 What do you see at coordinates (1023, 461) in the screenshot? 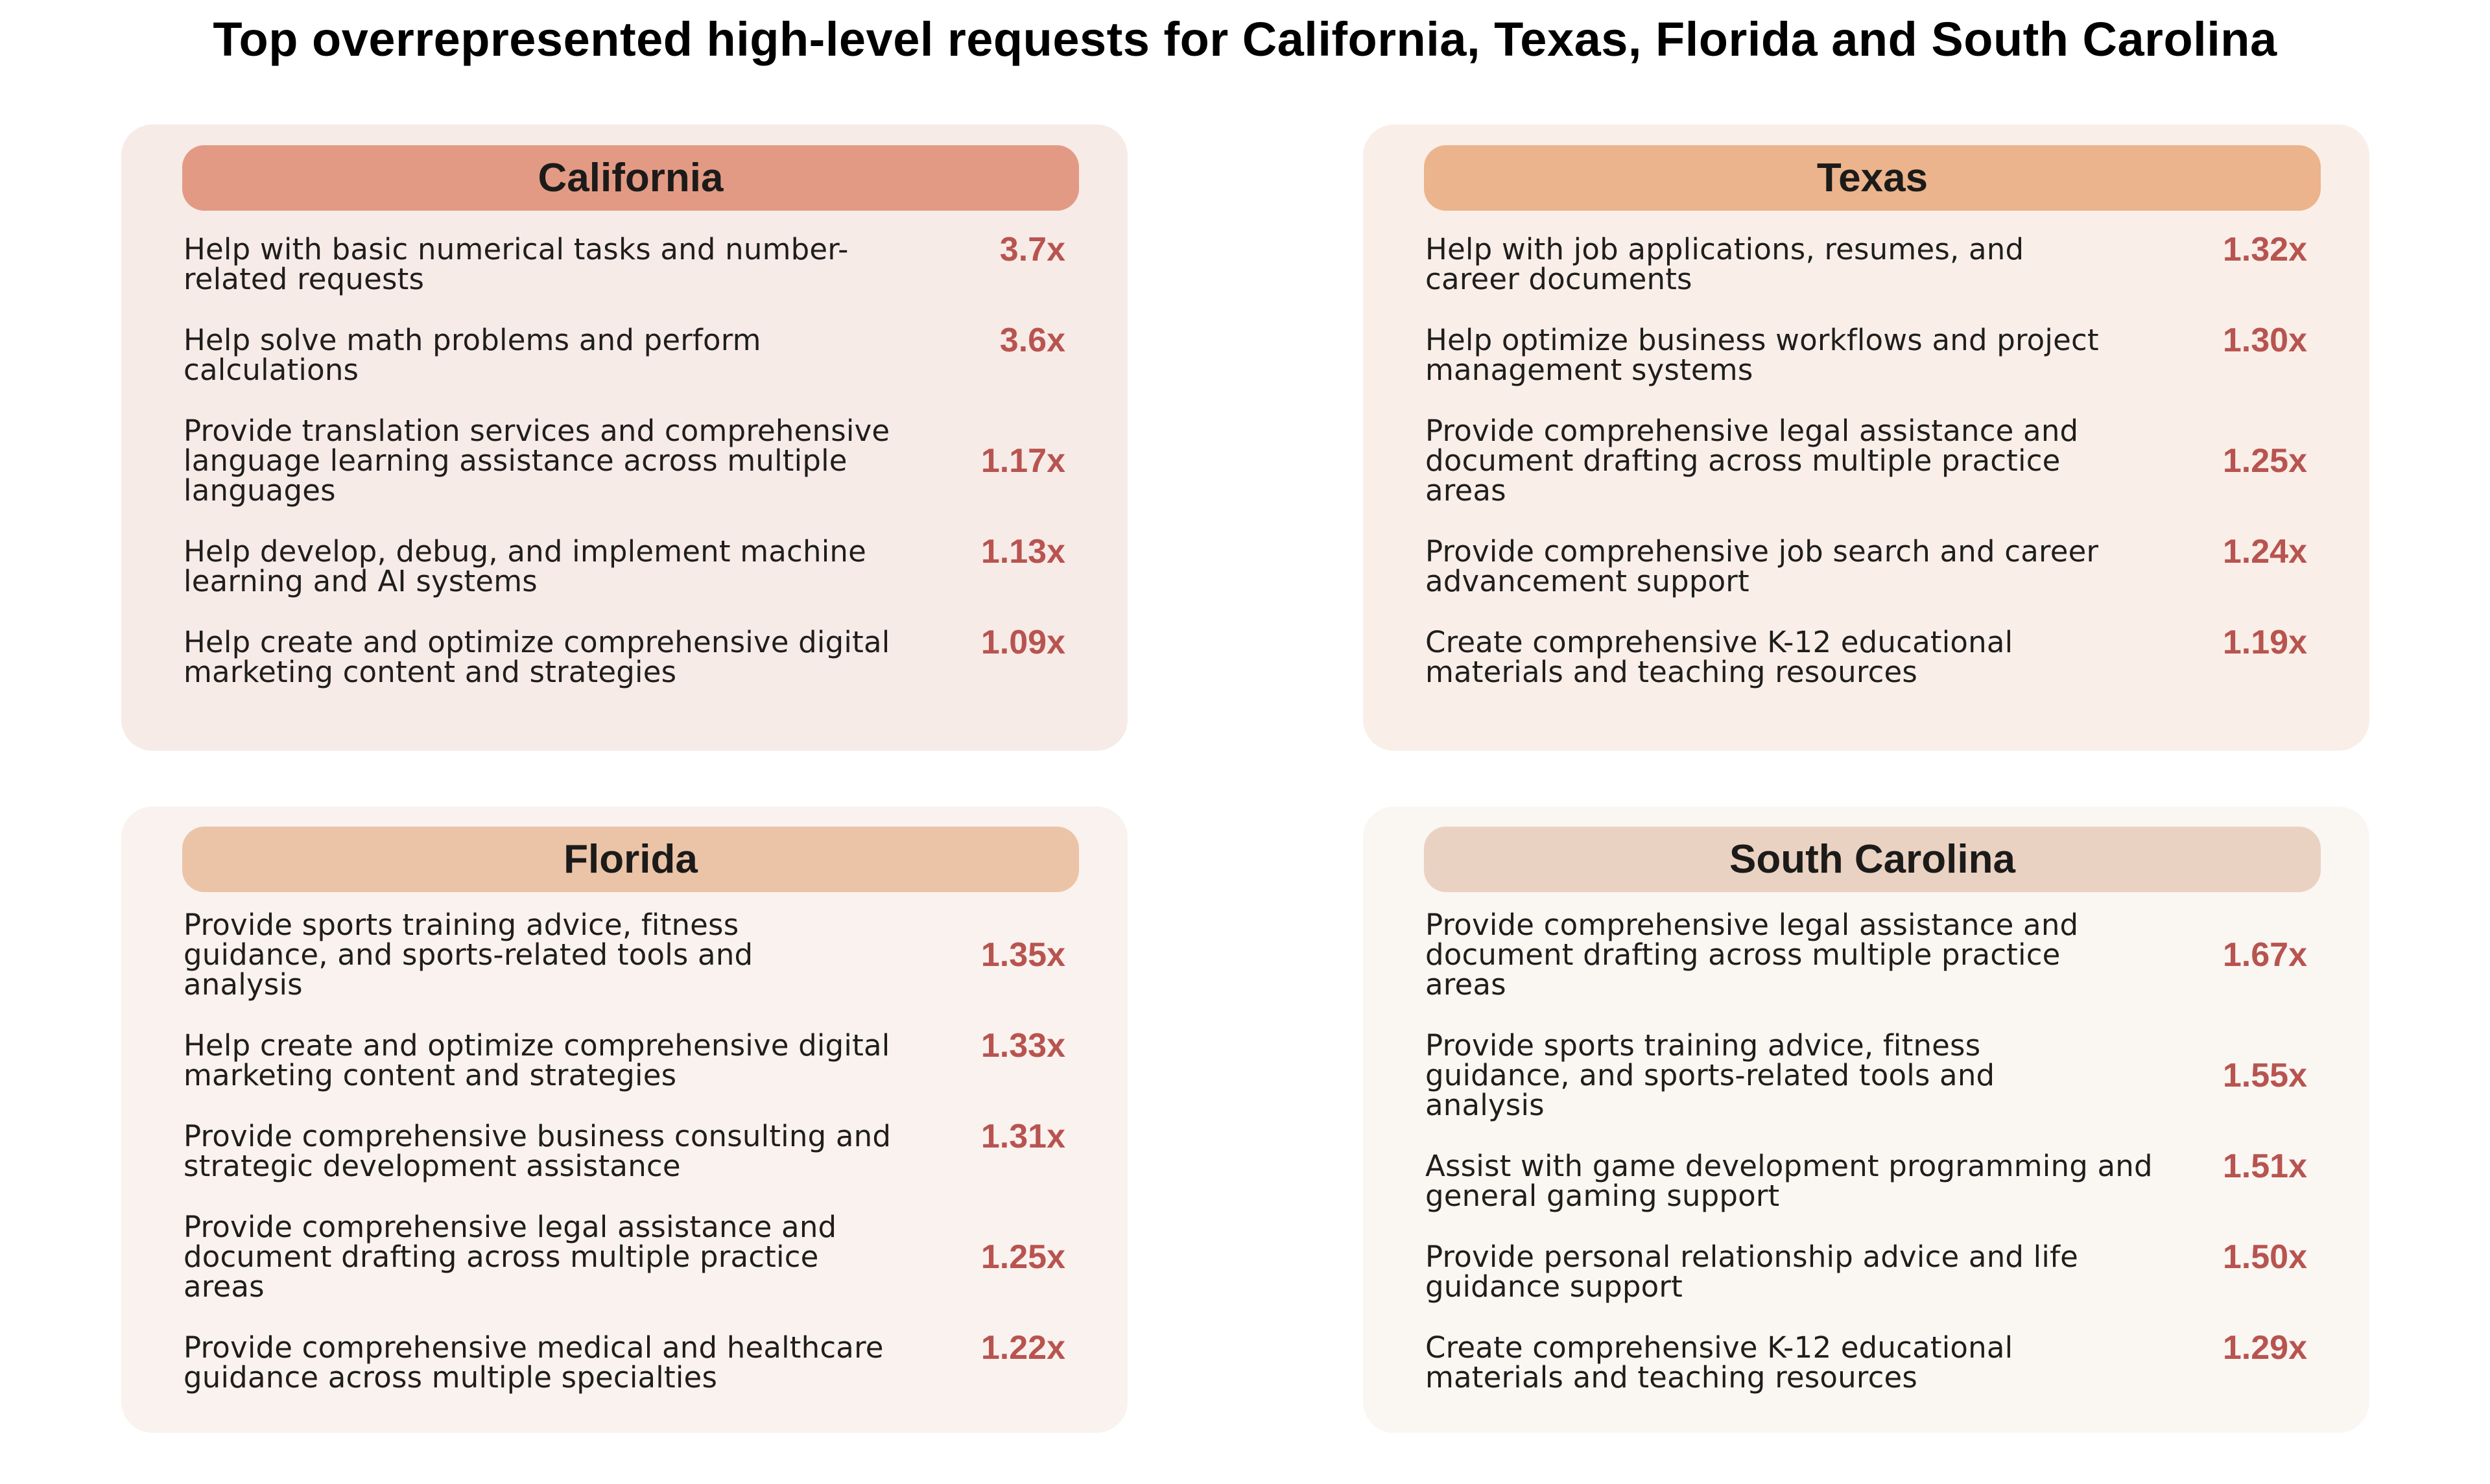
I see `ratio-value: 1.17x` at bounding box center [1023, 461].